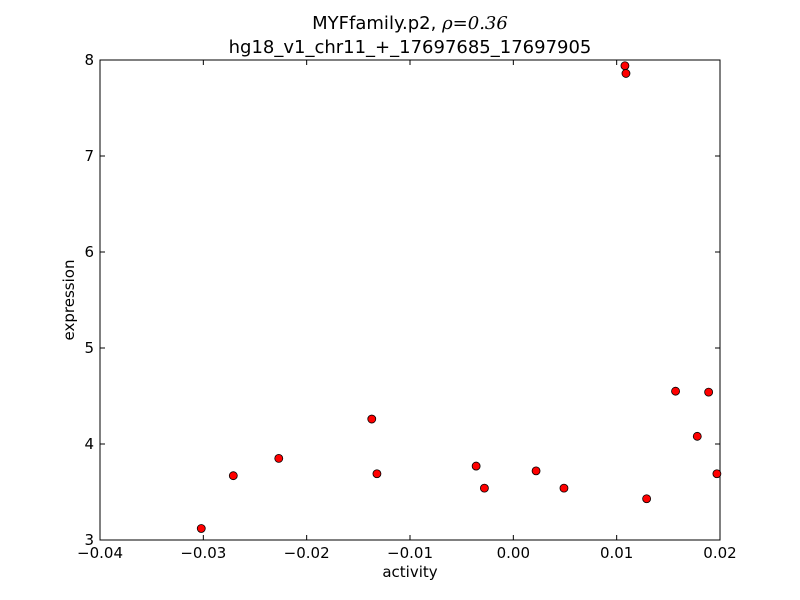 The width and height of the screenshot is (800, 600). I want to click on y-tick-label: 7, so click(89, 156).